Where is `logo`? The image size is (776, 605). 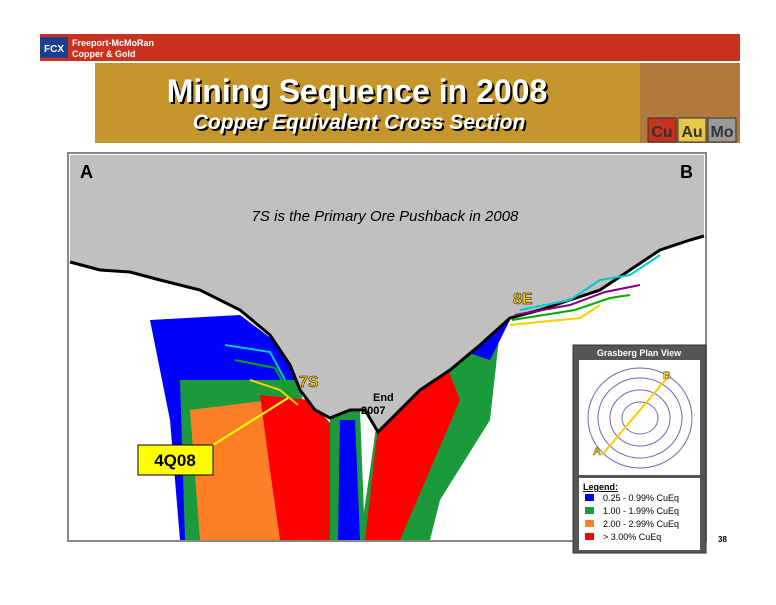
logo is located at coordinates (54, 47).